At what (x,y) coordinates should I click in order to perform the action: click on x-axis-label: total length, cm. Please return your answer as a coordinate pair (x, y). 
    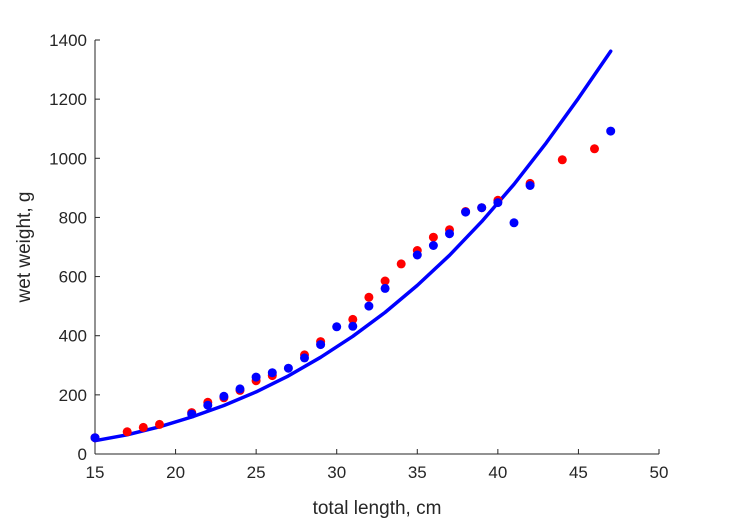
    Looking at the image, I should click on (377, 508).